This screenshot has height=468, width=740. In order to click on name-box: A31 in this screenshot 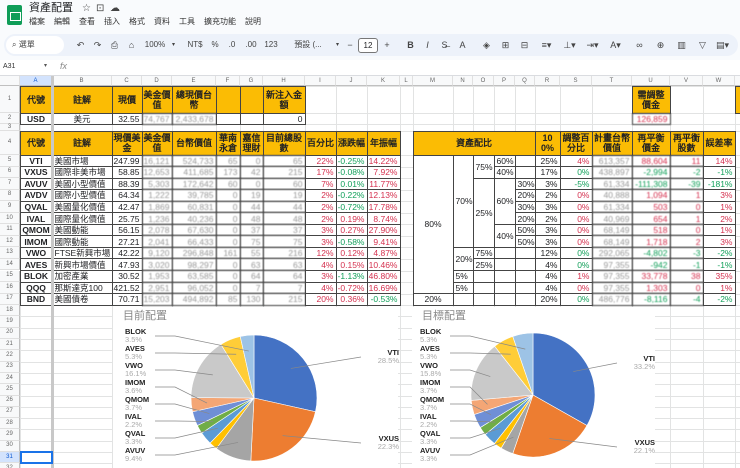, I will do `click(9, 66)`.